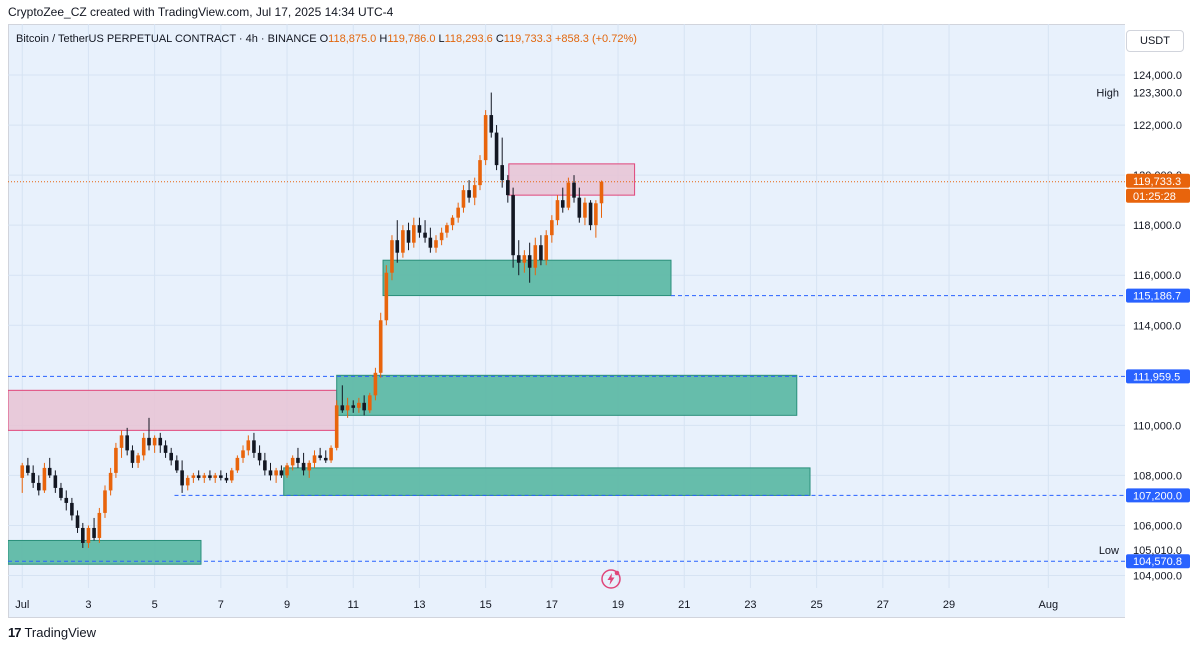  Describe the element at coordinates (1157, 94) in the screenshot. I see `extreme-price: 123,300.0` at that location.